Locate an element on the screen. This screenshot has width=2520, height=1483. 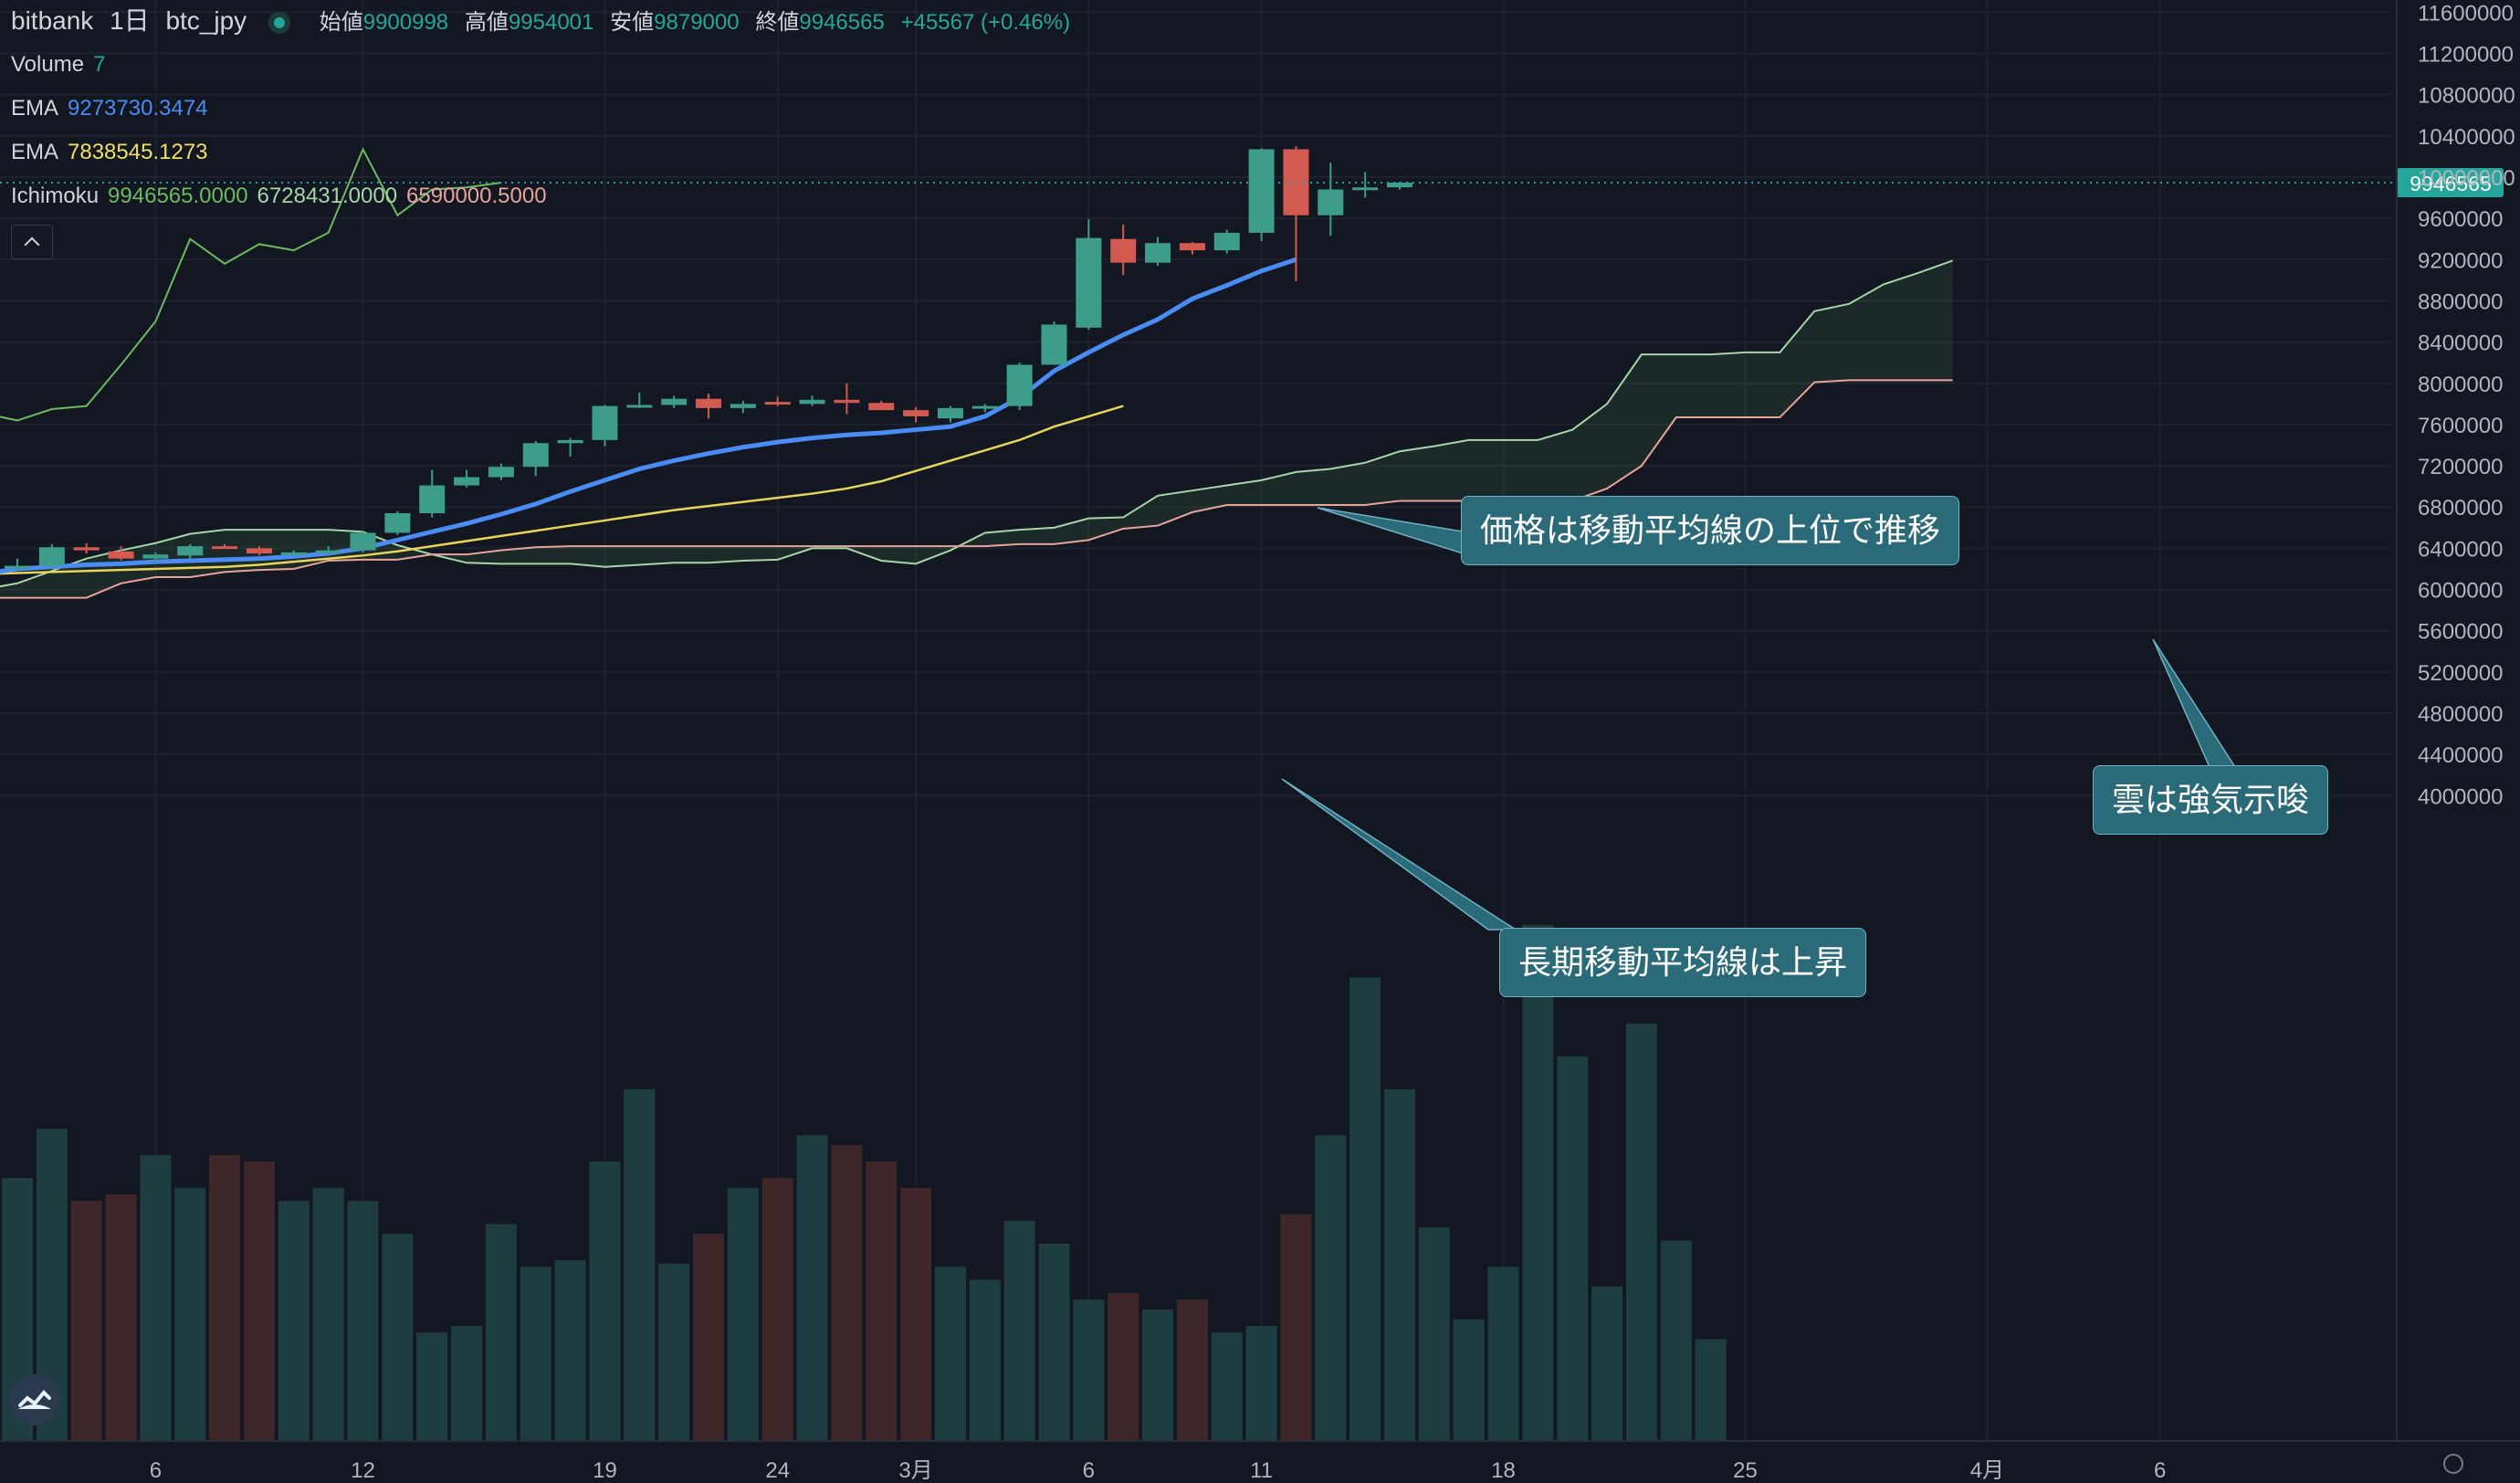
ohlc-close-label: 終値 is located at coordinates (777, 23).